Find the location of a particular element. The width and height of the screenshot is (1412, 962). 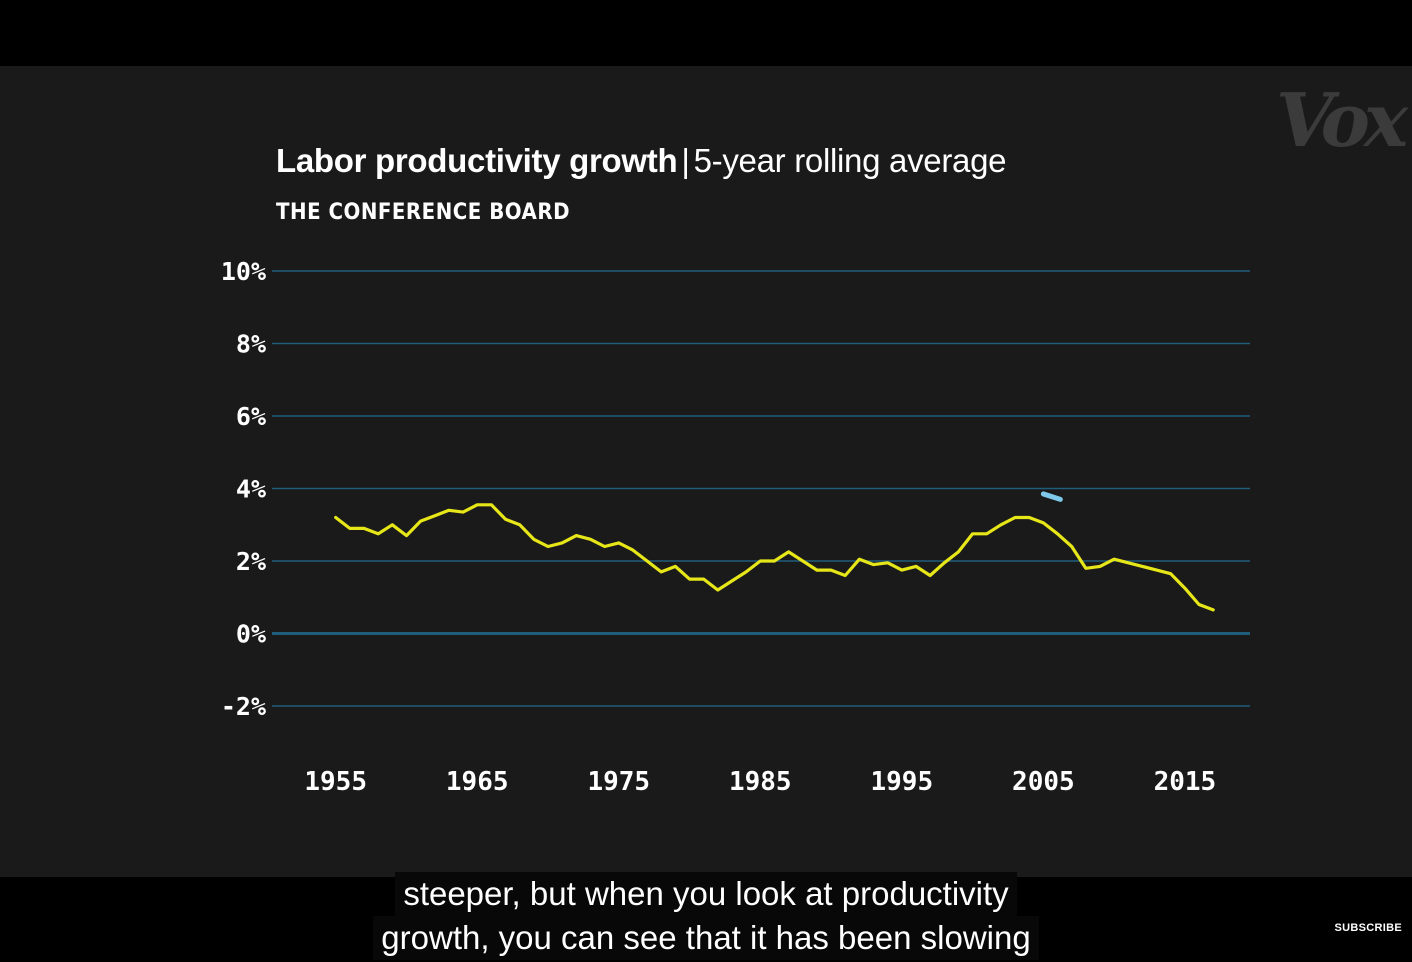

markers is located at coordinates (1051, 496).